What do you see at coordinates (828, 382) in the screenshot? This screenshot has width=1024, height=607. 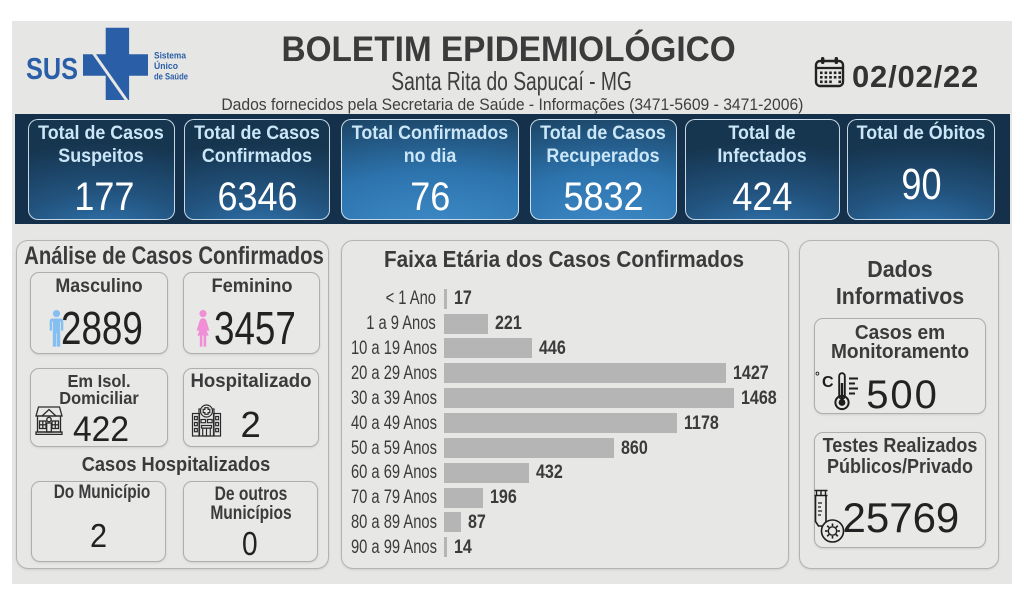 I see `svg-text: C` at bounding box center [828, 382].